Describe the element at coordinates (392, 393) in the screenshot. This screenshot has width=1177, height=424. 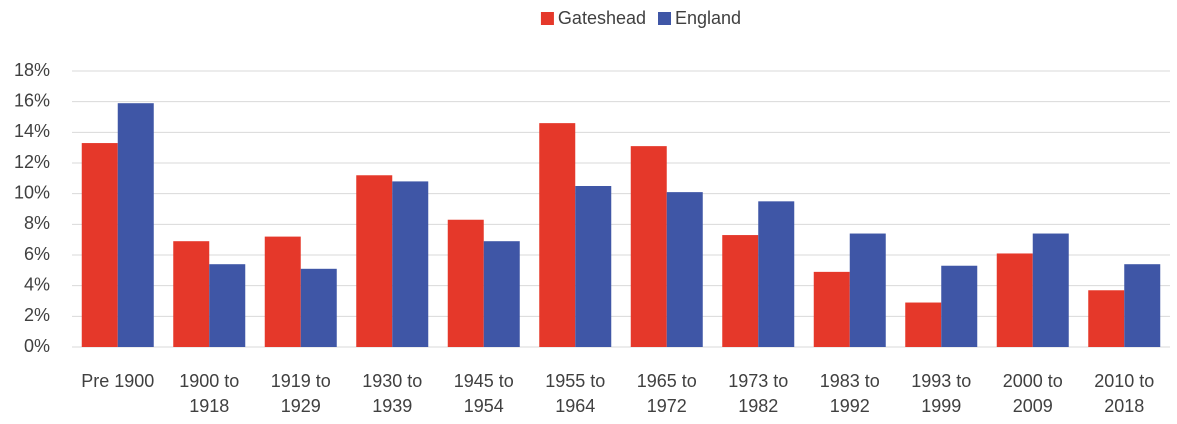
I see `x-tick-label: 1930 to 1939` at that location.